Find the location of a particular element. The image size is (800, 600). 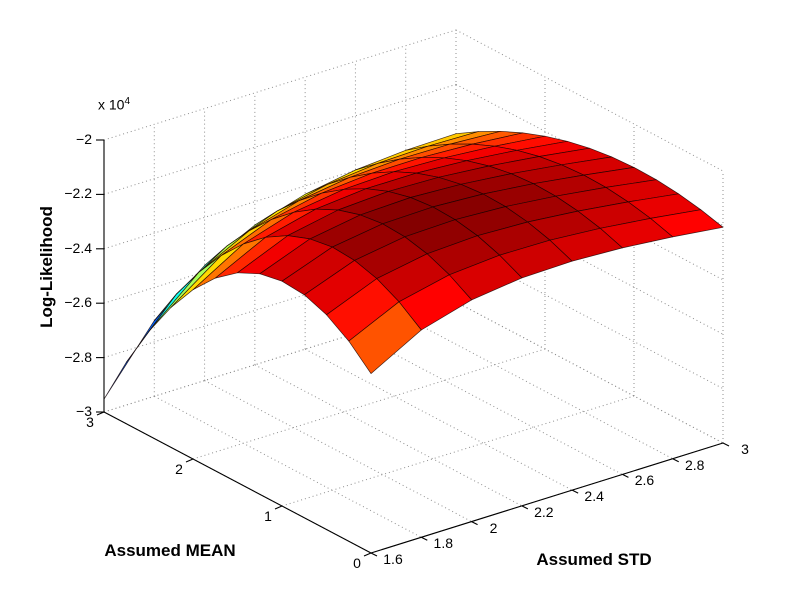

x-axis-label: Assumed STD is located at coordinates (594, 559).